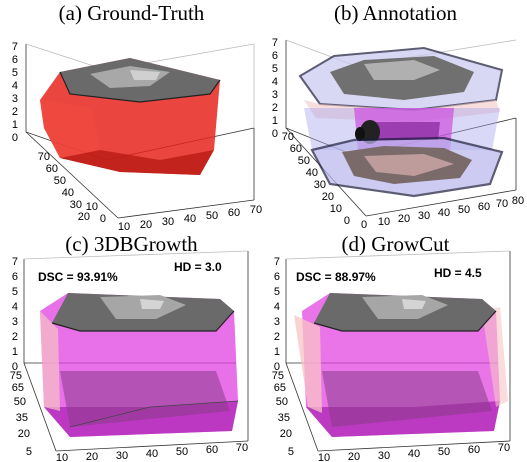  What do you see at coordinates (458, 273) in the screenshot?
I see `hd-score: HD = 4.5` at bounding box center [458, 273].